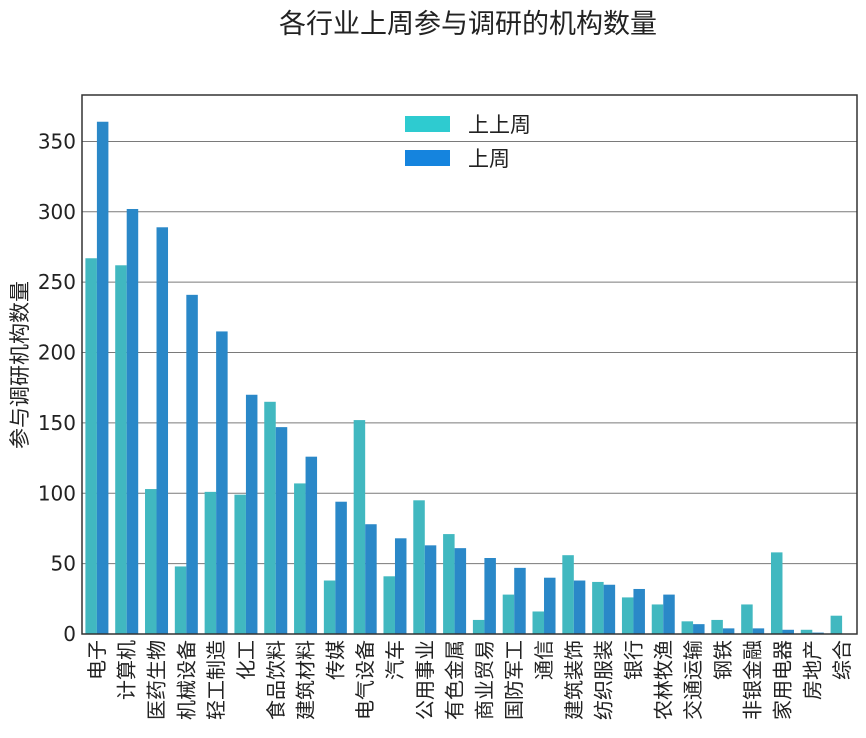  I want to click on x-tick-label: 有色金属, so click(455, 680).